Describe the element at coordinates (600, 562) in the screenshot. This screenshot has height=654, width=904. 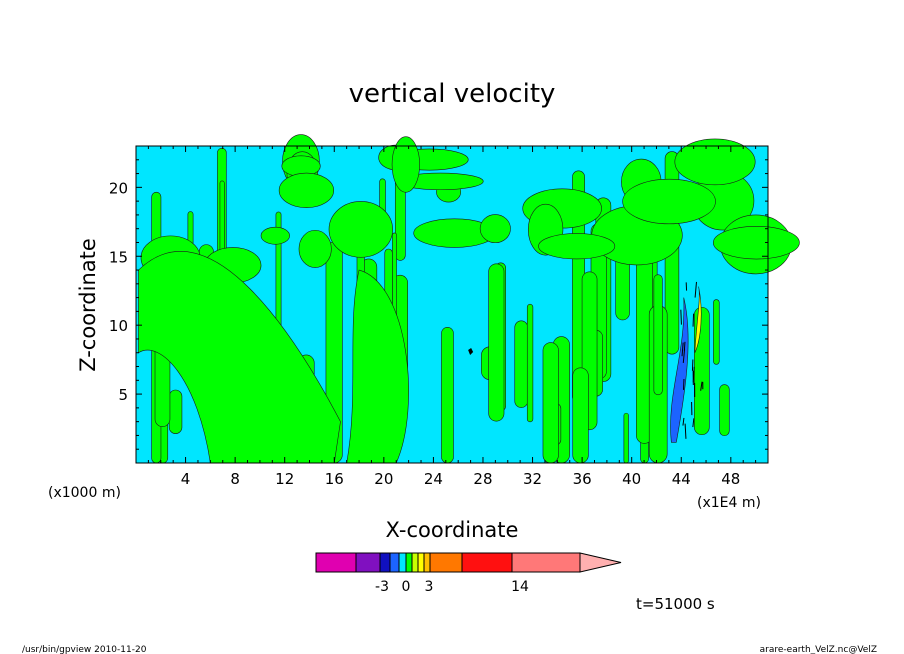
I see `colorbar-arrow` at that location.